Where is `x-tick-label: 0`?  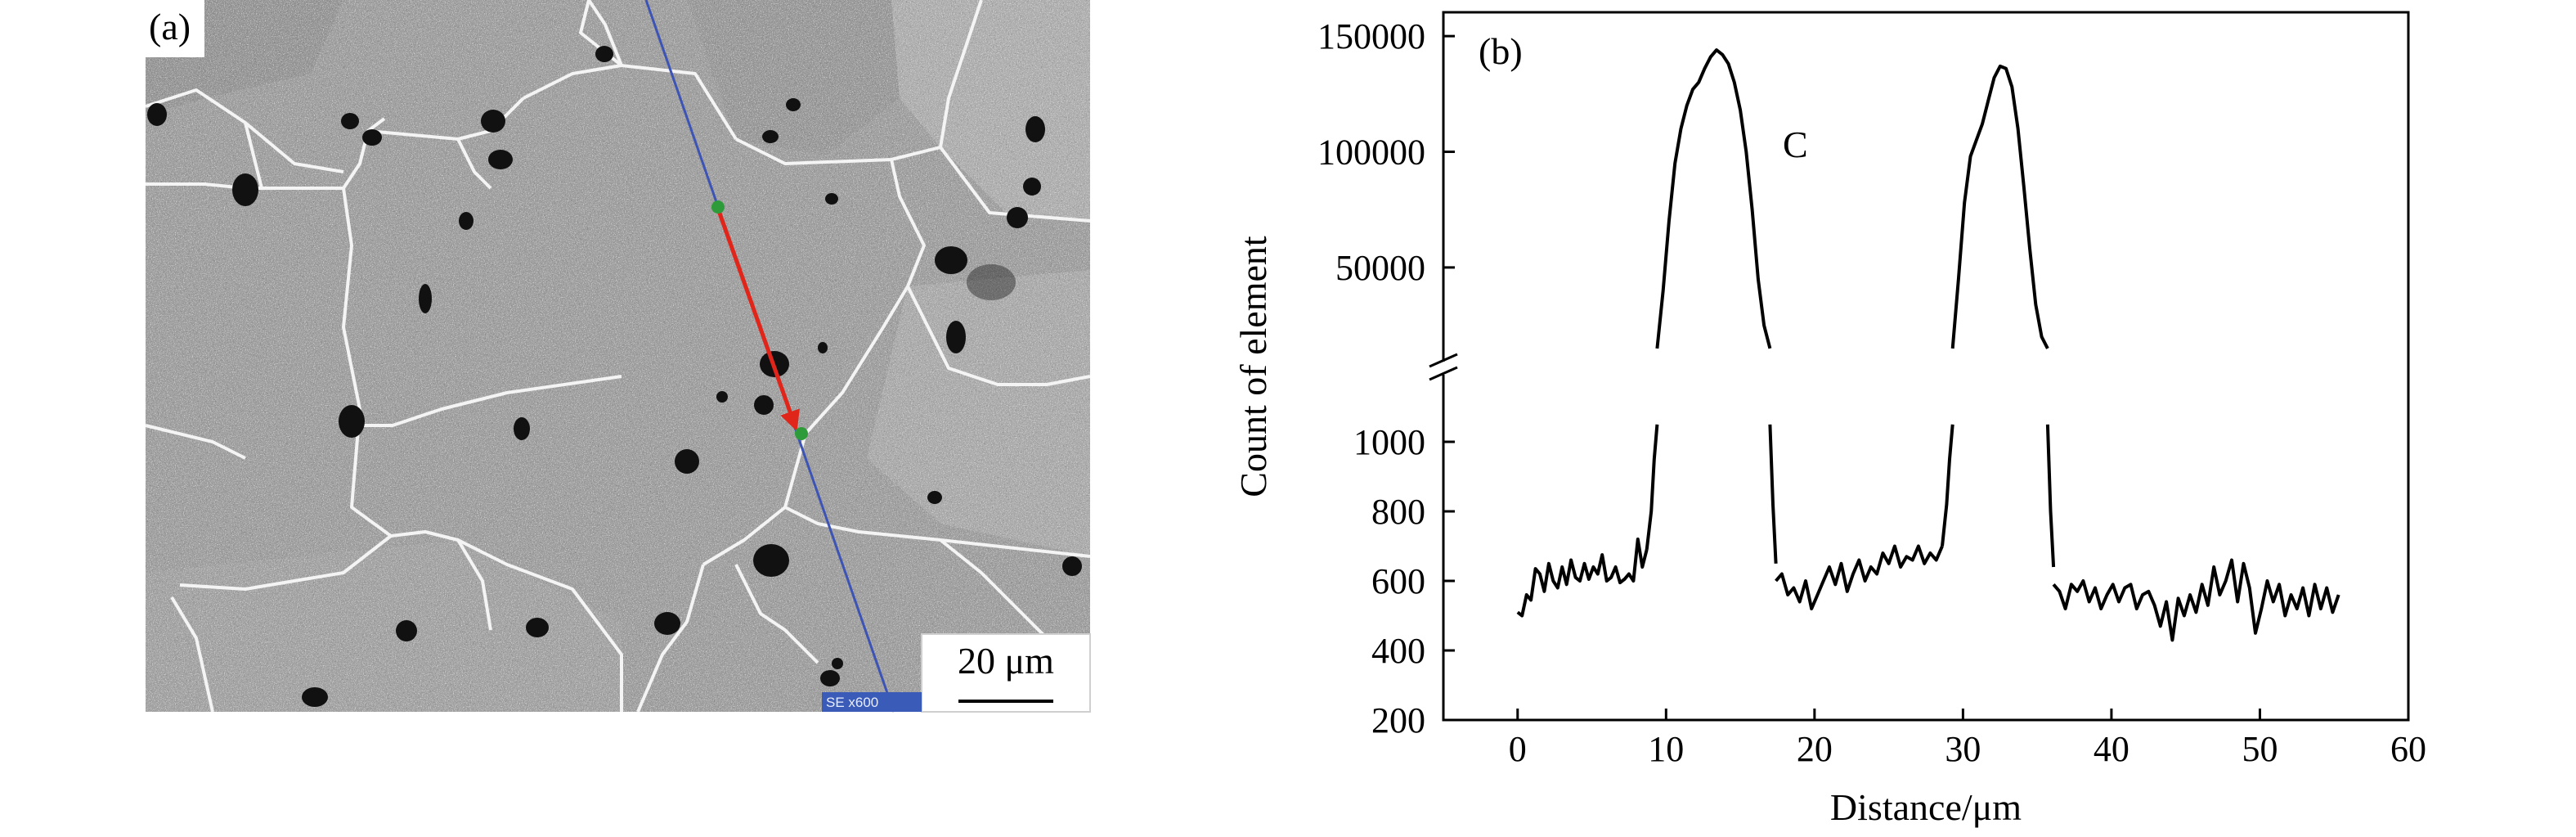 x-tick-label: 0 is located at coordinates (1518, 749).